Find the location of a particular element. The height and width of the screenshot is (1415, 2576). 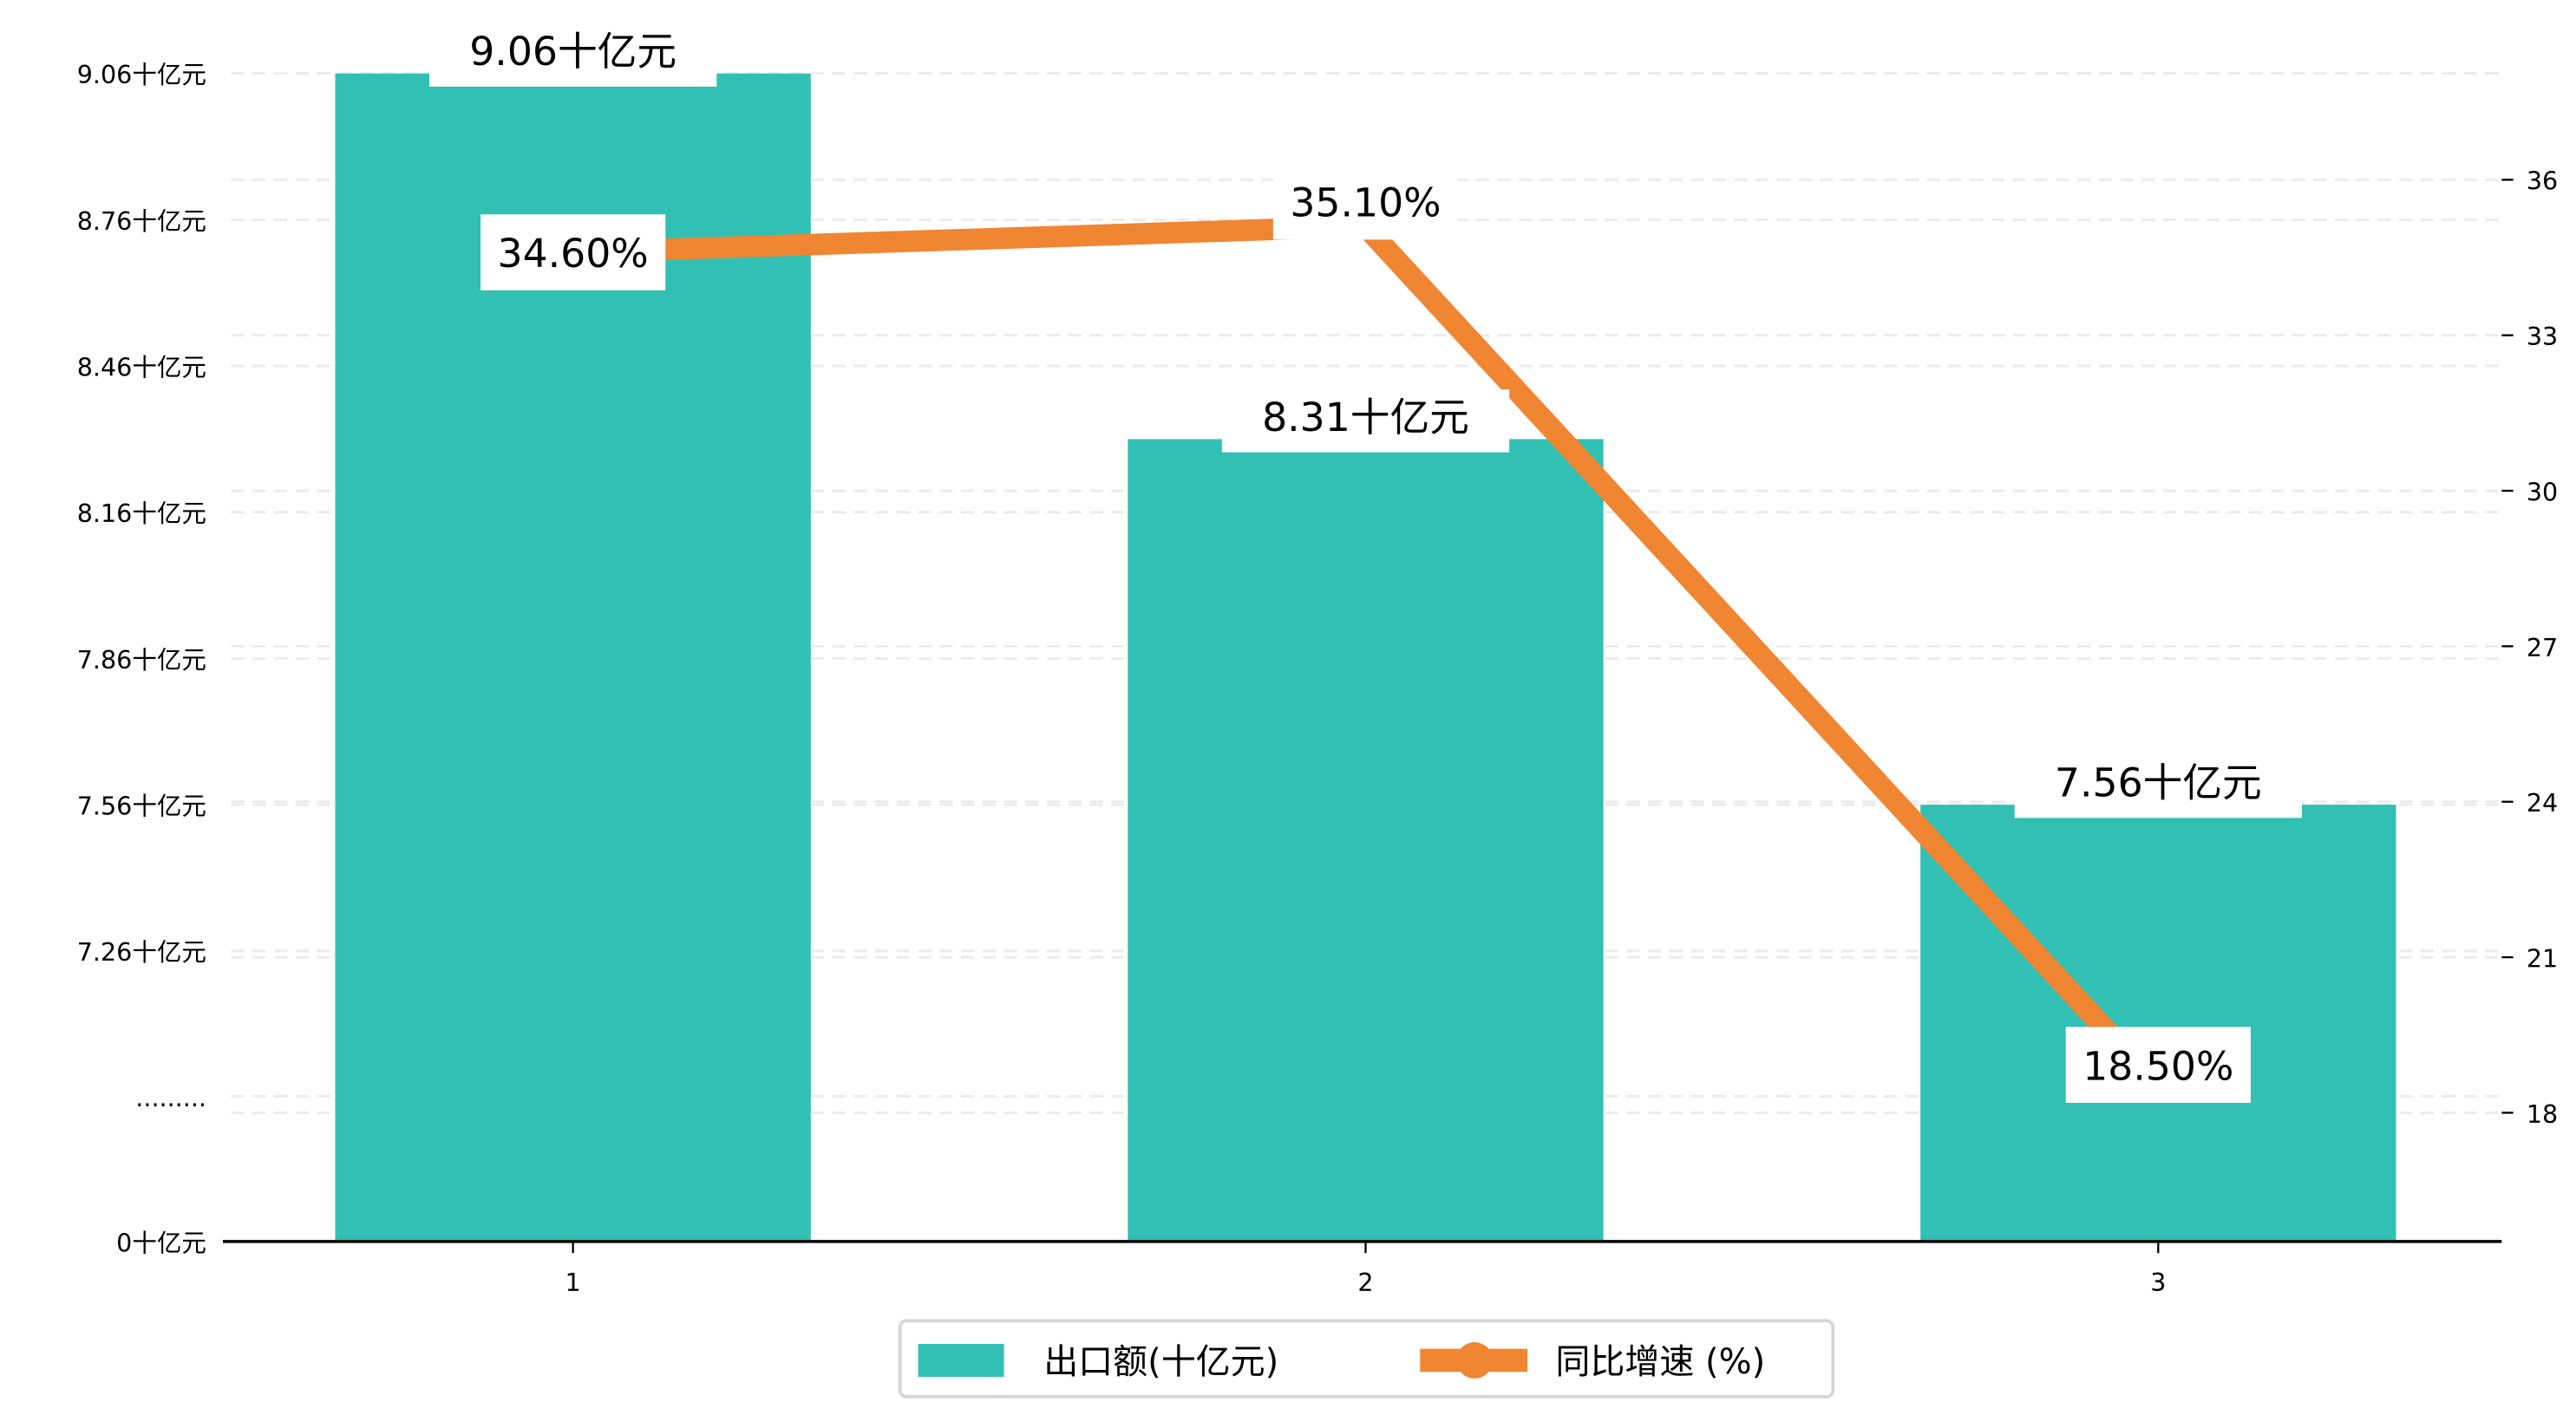

growth-value-label: 35.10% is located at coordinates (1365, 203).